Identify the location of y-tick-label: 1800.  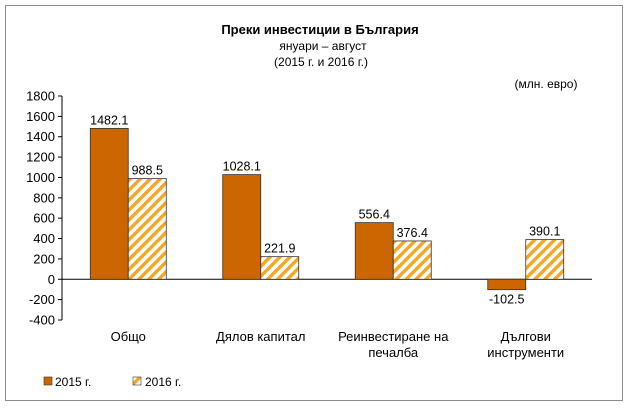
(40, 96).